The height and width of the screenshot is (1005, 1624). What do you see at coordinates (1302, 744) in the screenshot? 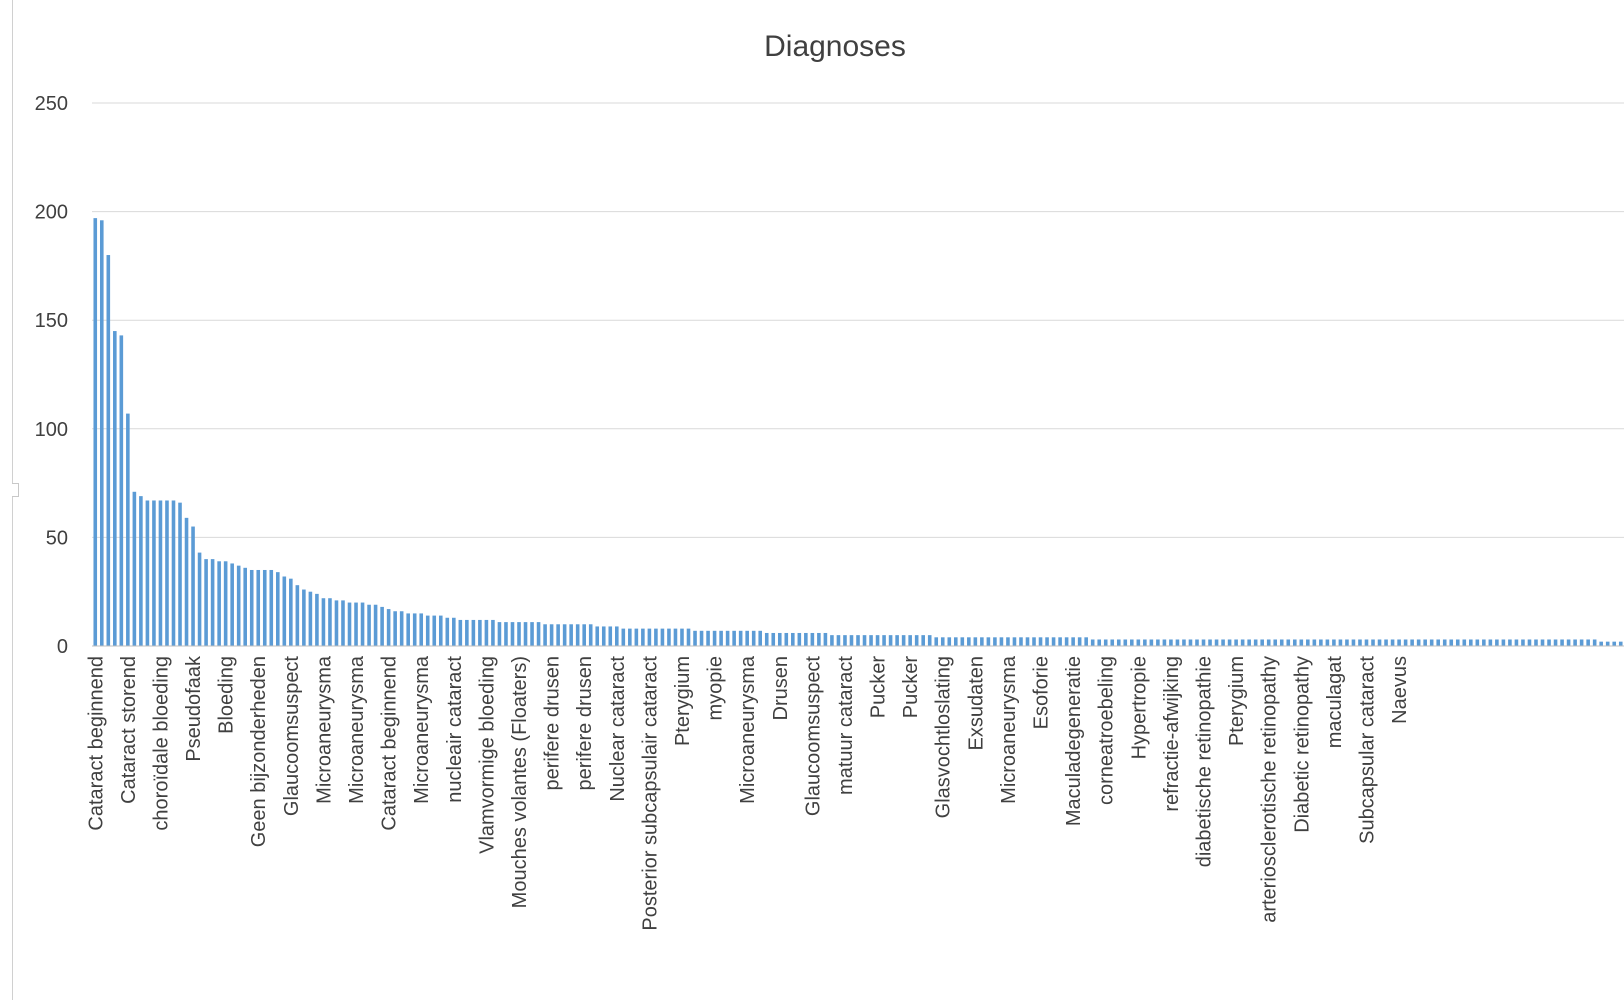
I see `x-tick-label: Diabetic retinopathy` at bounding box center [1302, 744].